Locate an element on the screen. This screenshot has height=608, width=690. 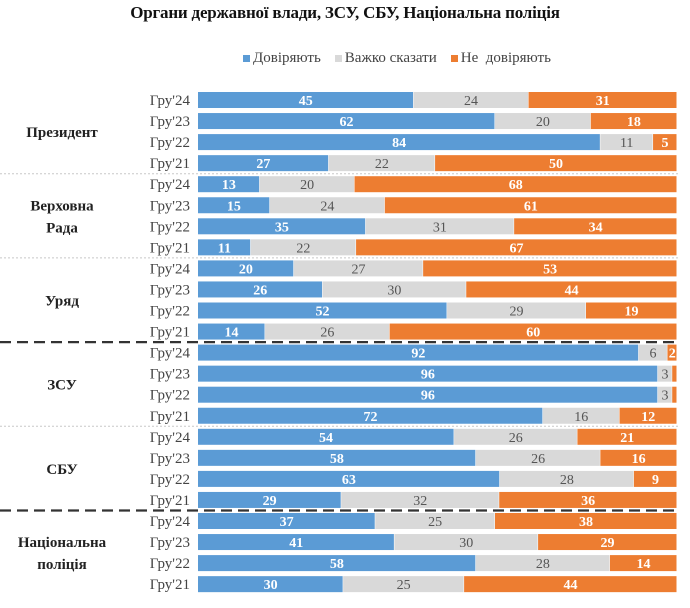
legend-item-distrust: Не довіряють is located at coordinates (500, 58).